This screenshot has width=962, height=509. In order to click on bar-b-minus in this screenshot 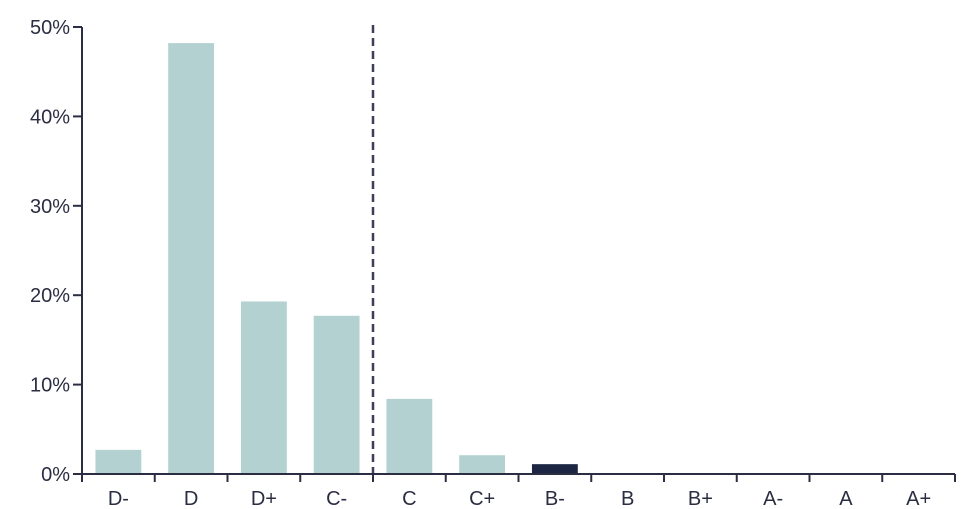, I will do `click(554, 469)`.